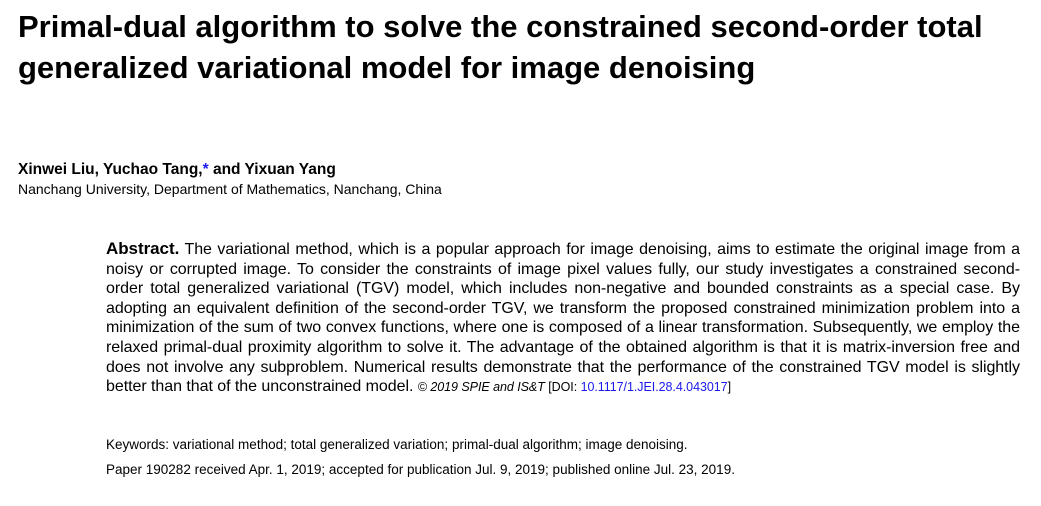  I want to click on doi-suffix: ], so click(729, 387).